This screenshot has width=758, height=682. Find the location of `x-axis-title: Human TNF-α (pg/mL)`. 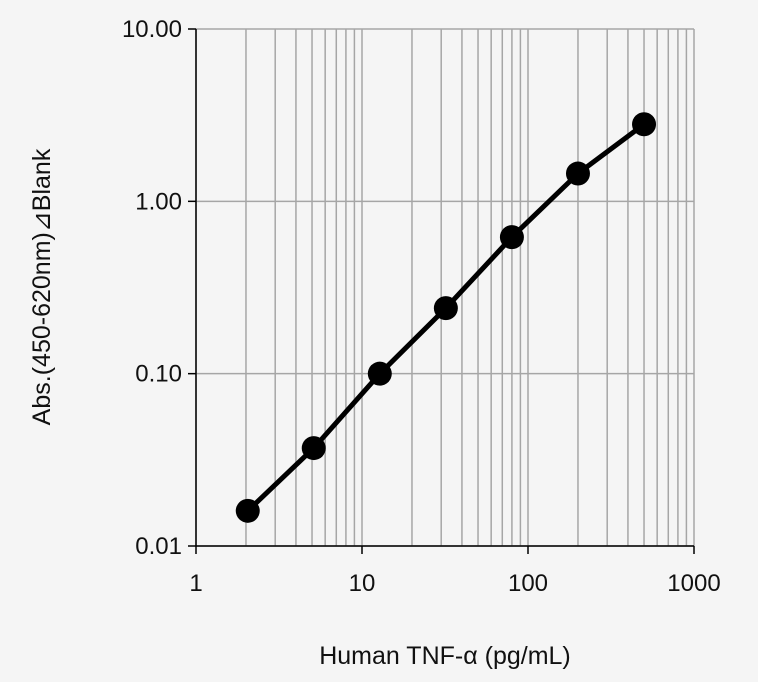

x-axis-title: Human TNF-α (pg/mL) is located at coordinates (445, 656).